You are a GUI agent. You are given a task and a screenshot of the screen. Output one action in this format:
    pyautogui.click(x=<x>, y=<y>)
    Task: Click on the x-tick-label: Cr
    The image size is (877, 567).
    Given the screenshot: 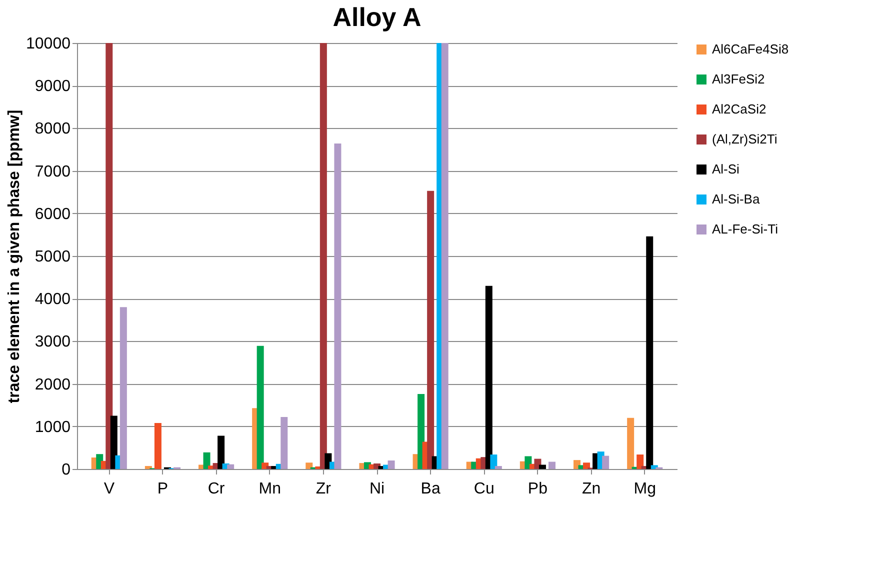 What is the action you would take?
    pyautogui.click(x=217, y=489)
    